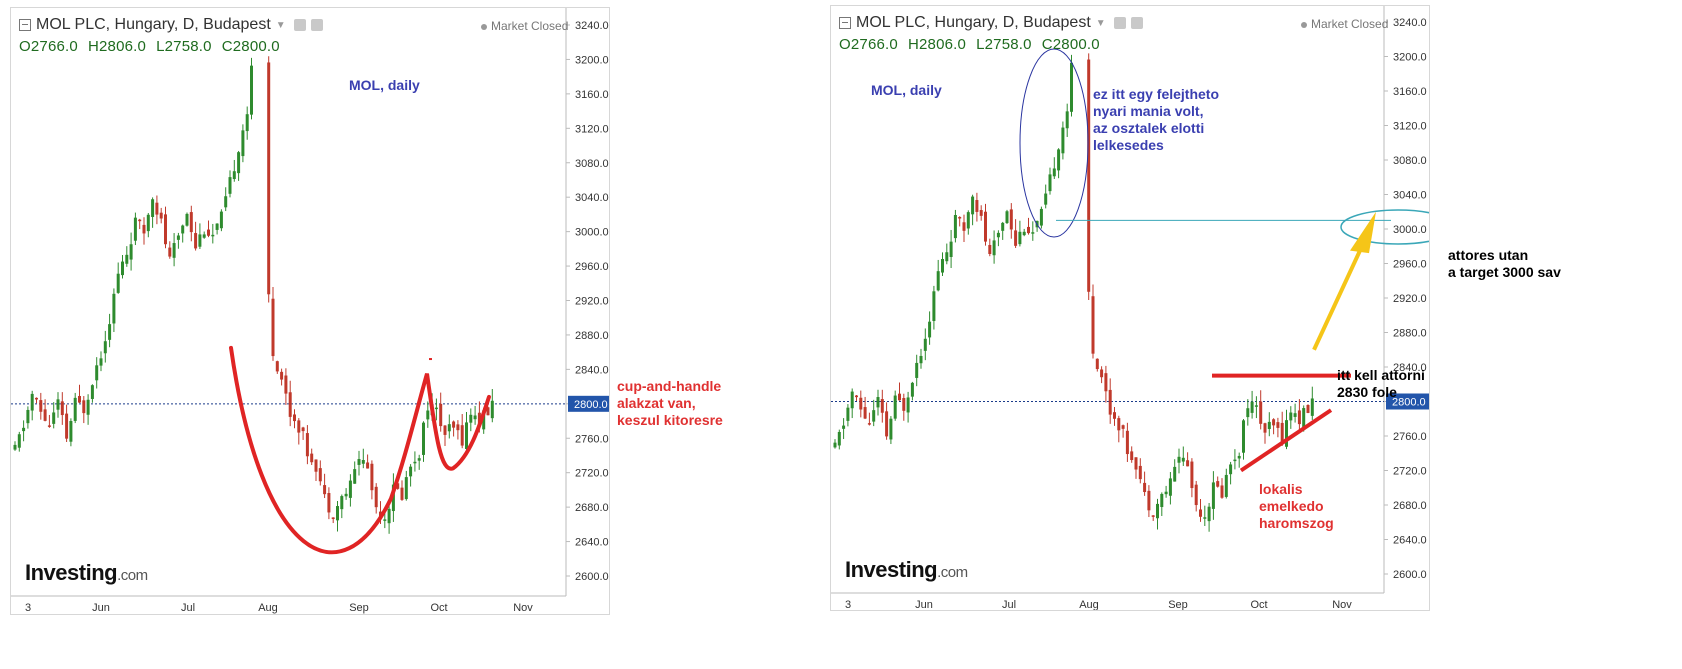 This screenshot has width=1682, height=669. I want to click on y-tick-label: 3160.0, so click(1410, 92).